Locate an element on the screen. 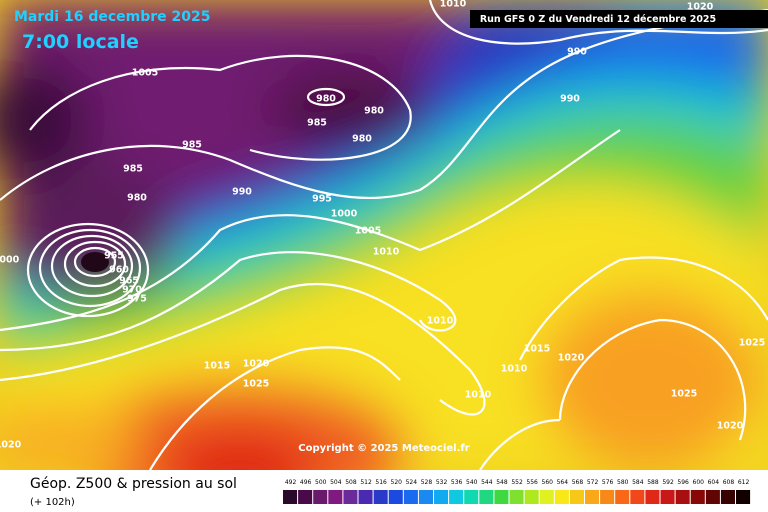  scale-label: 500 is located at coordinates (321, 482).